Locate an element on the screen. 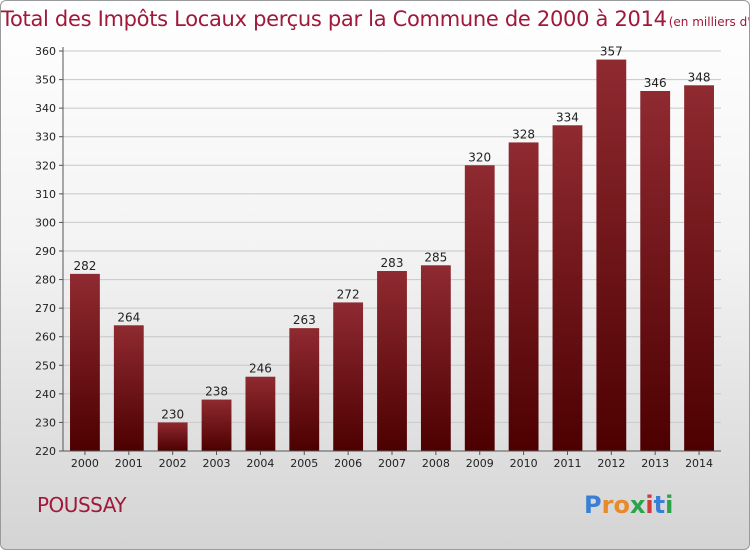 The width and height of the screenshot is (750, 550). x-tick-label: 2001 is located at coordinates (129, 463).